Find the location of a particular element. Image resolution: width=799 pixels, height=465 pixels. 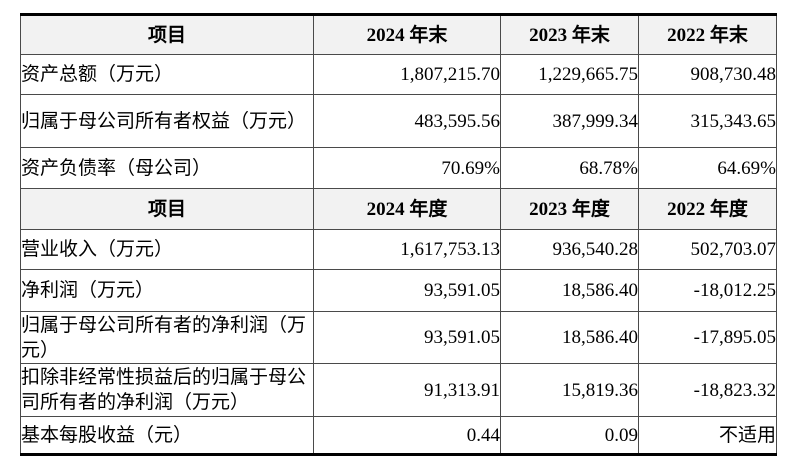

table-row: 资产负债率（母公司） 70.69% 68.78% 64.69% is located at coordinates (398, 168).